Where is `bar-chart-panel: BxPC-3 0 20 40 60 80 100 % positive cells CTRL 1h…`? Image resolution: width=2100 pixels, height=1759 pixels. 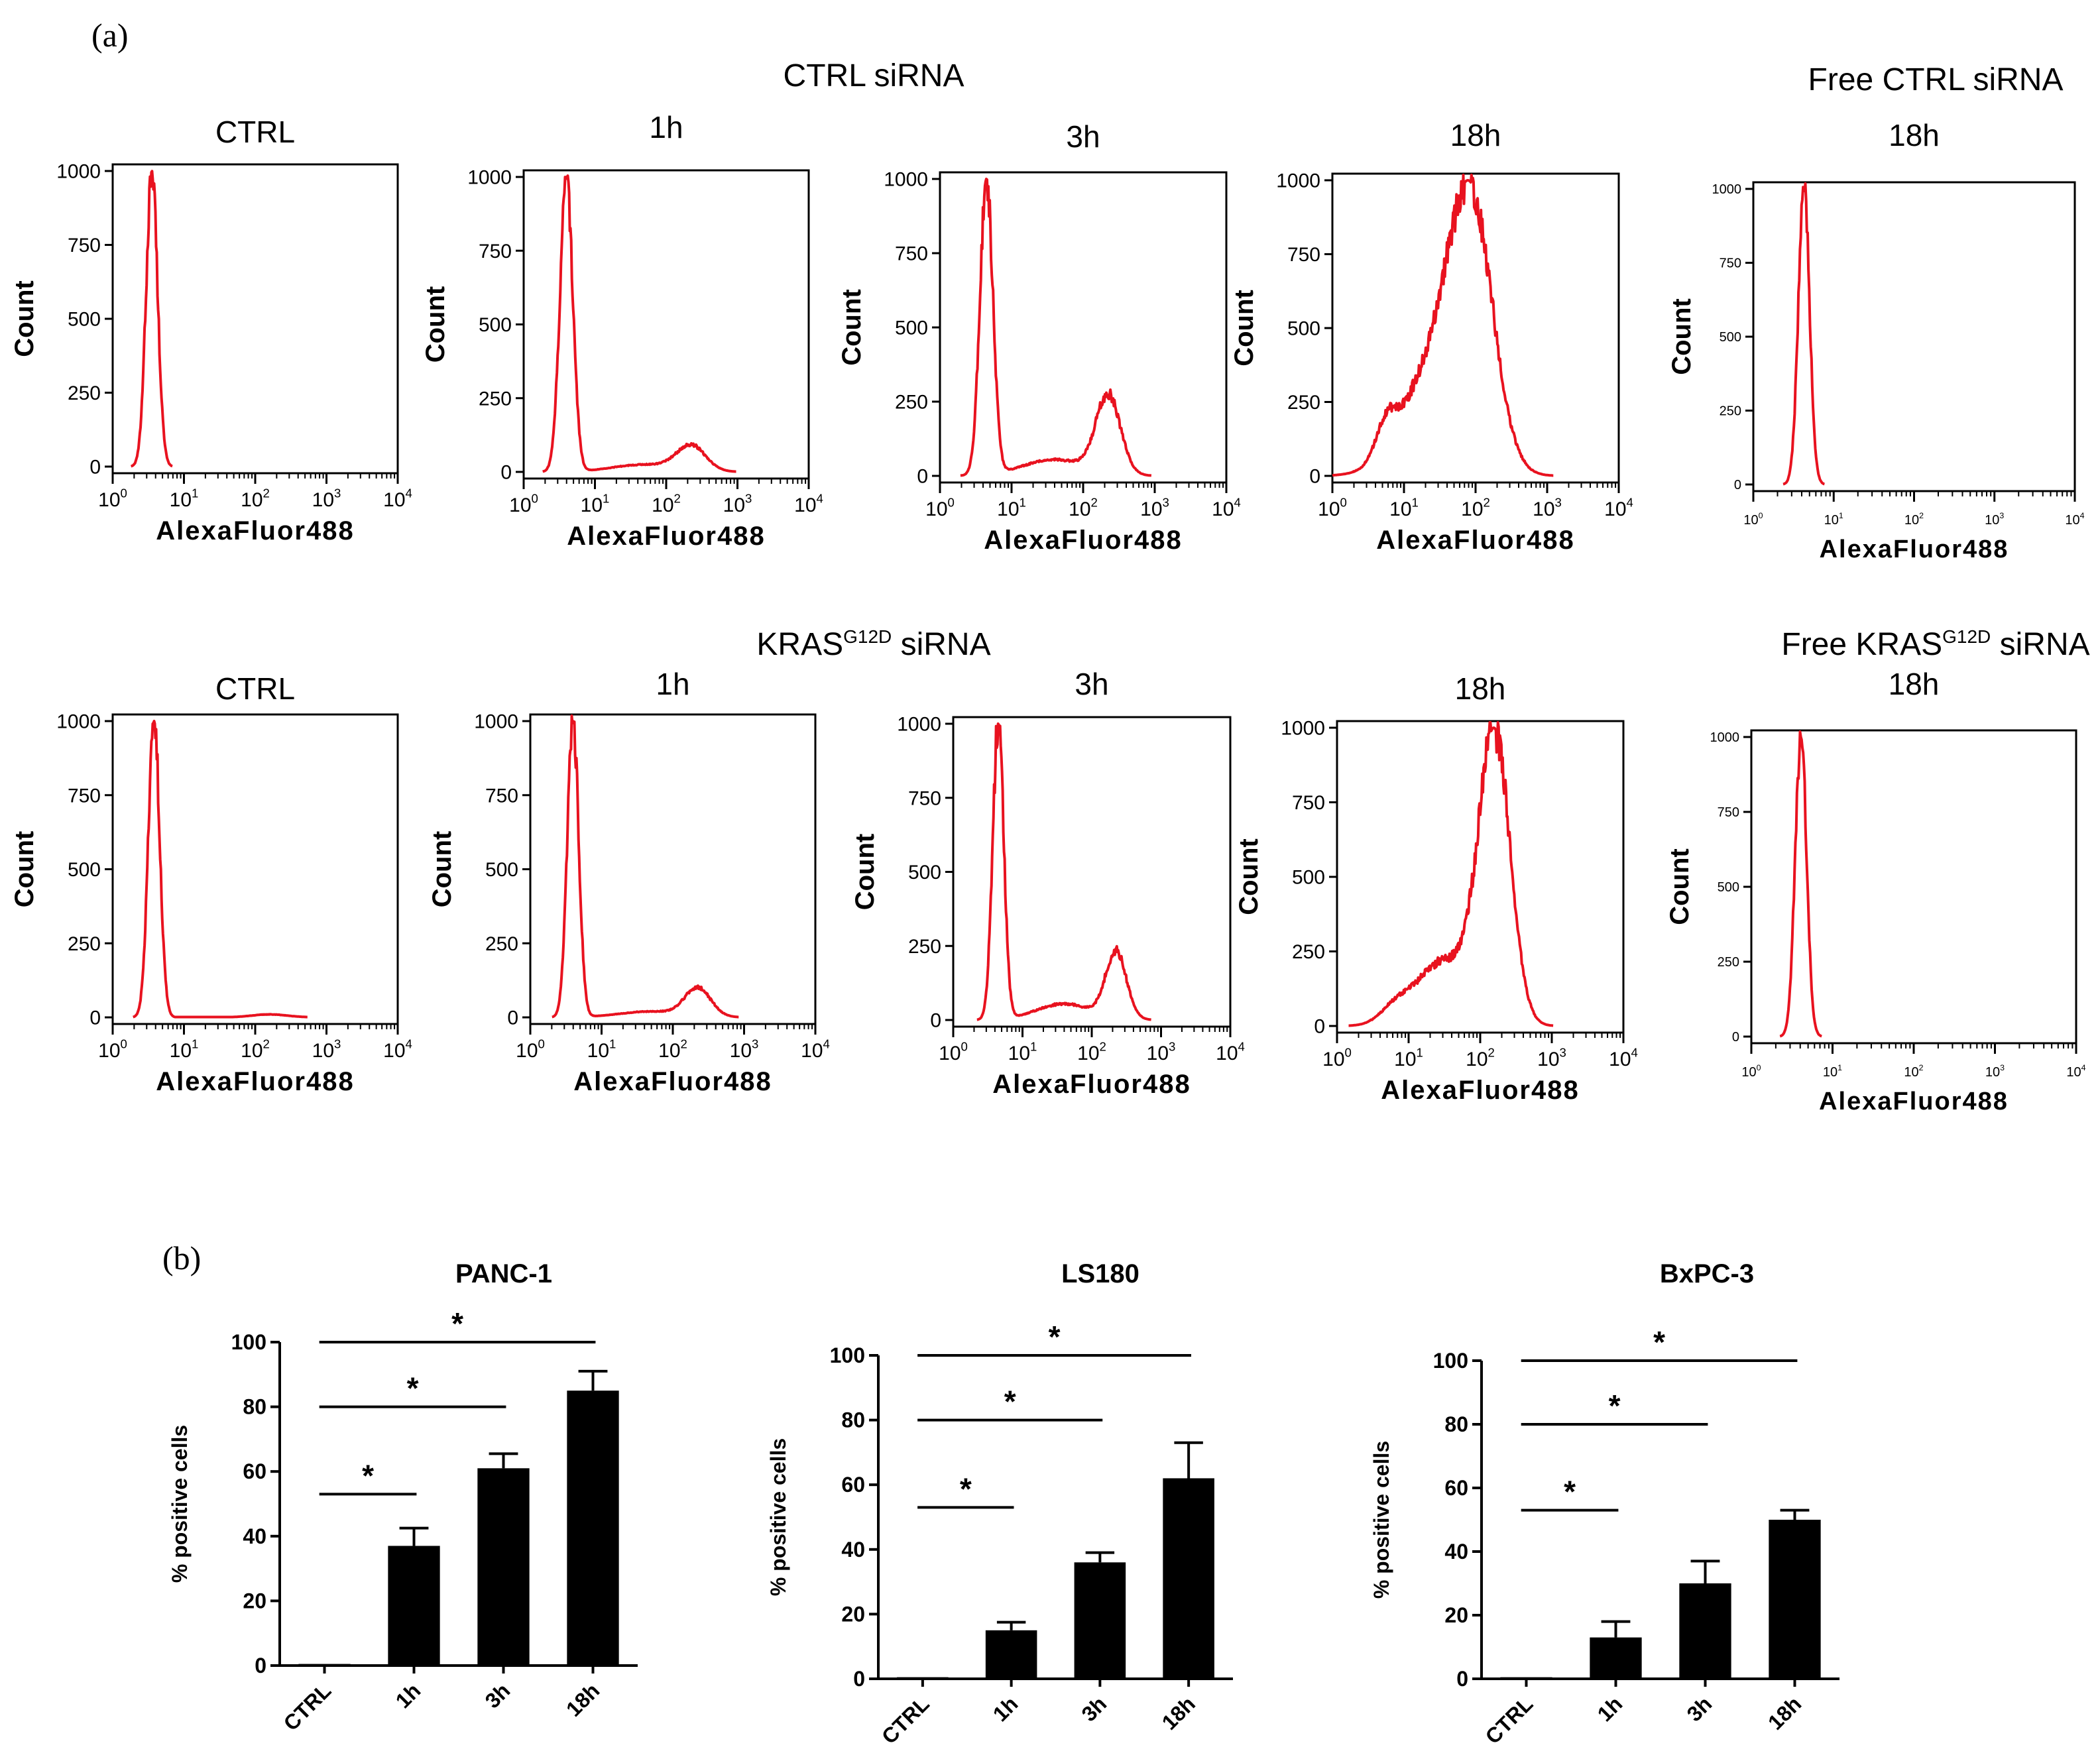
bar-chart-panel: BxPC-3 0 20 40 60 80 100 % positive cells CTRL 1h… is located at coordinates (1605, 1503).